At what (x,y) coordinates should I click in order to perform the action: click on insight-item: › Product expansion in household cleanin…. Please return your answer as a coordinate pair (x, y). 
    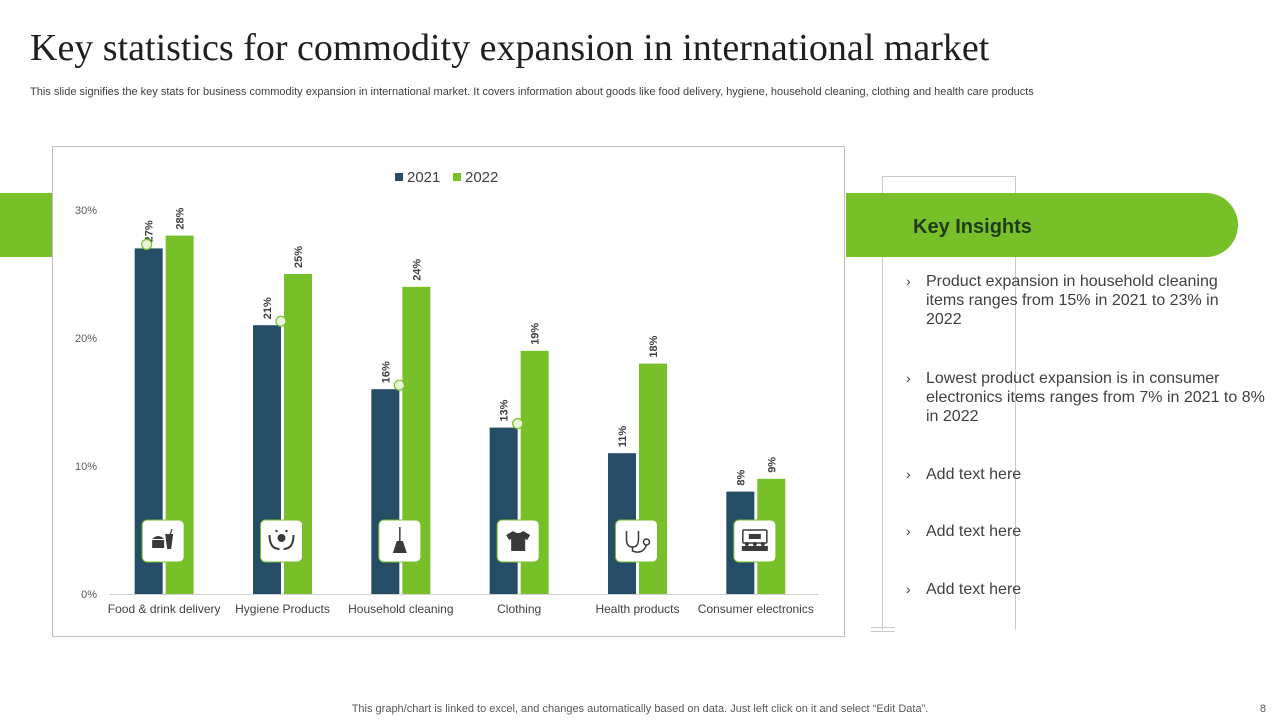
    Looking at the image, I should click on (1076, 300).